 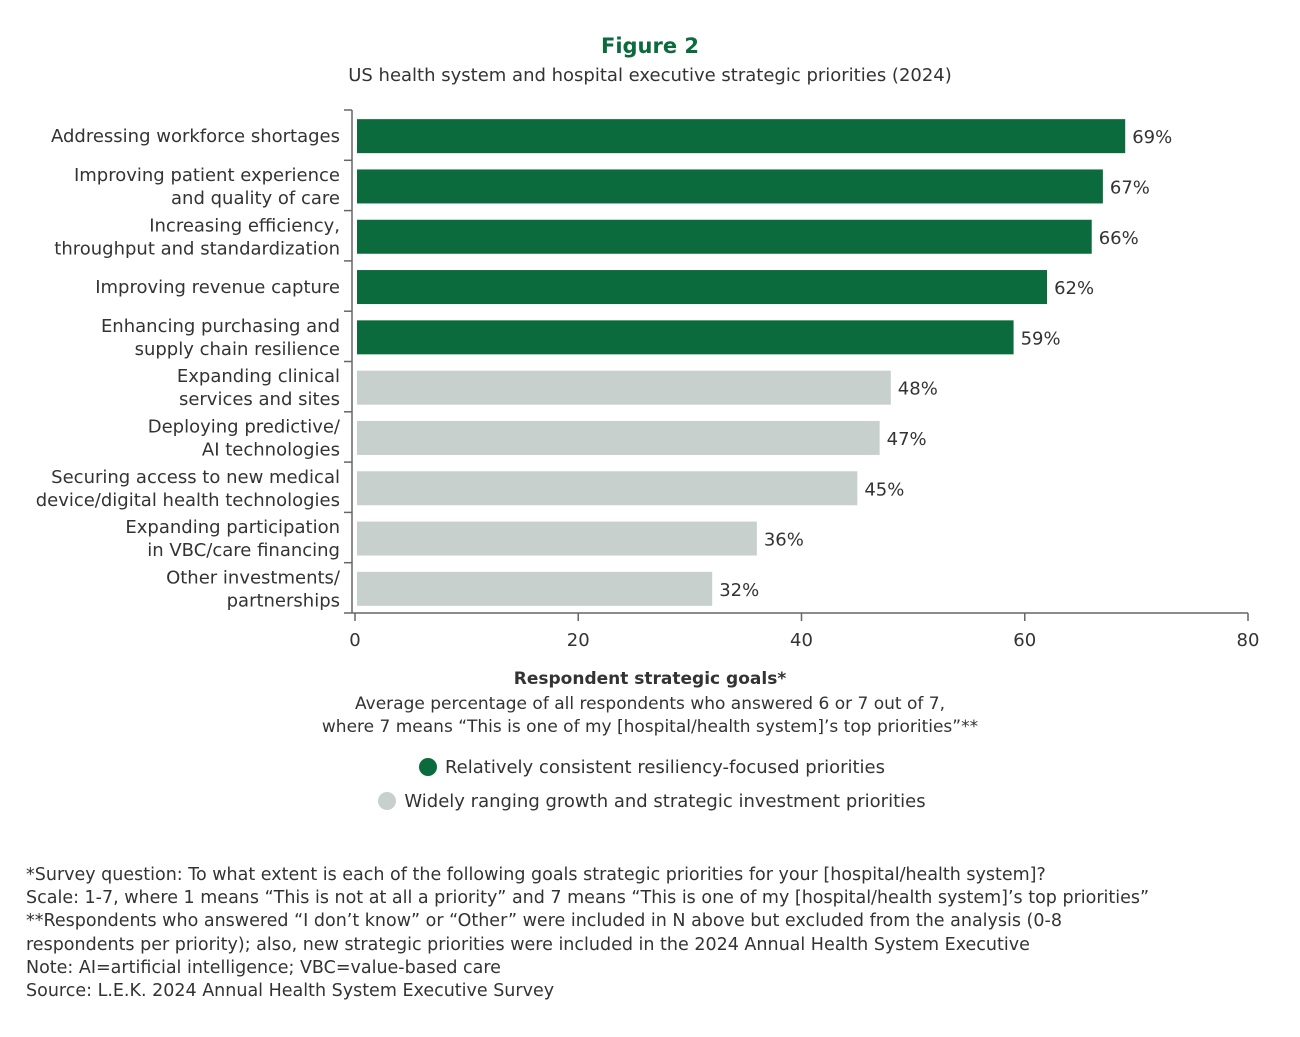 What do you see at coordinates (232, 527) in the screenshot?
I see `category-label: Expanding participation` at bounding box center [232, 527].